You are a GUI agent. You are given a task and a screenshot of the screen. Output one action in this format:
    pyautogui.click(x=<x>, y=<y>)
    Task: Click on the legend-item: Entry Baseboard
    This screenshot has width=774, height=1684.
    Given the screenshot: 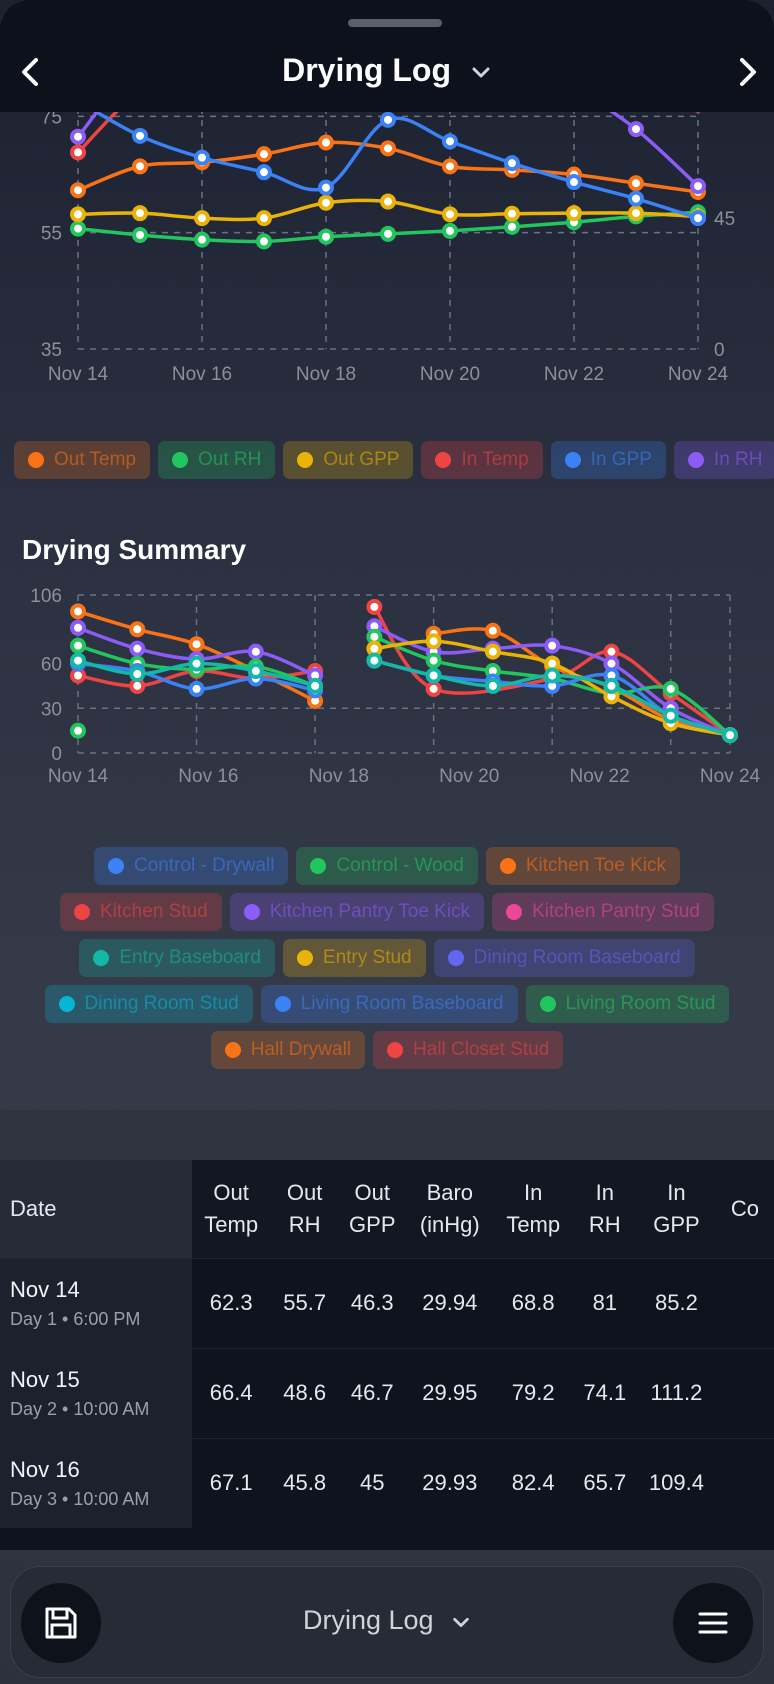 What is the action you would take?
    pyautogui.click(x=177, y=958)
    